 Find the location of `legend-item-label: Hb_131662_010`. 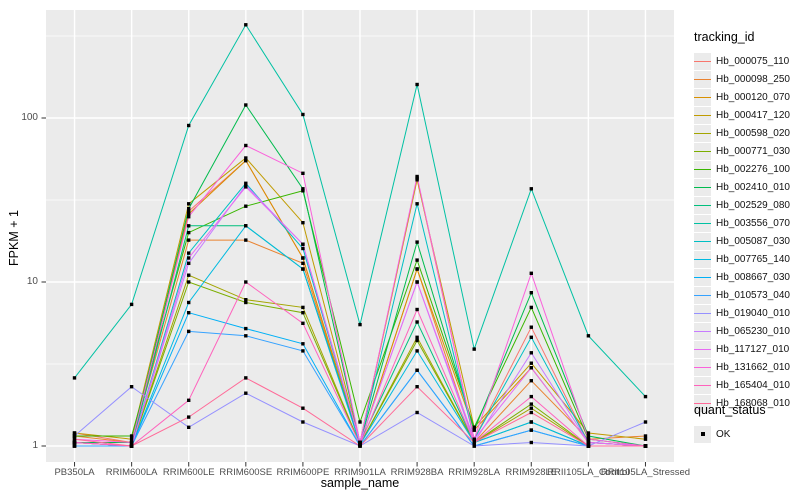

legend-item-label: Hb_131662_010 is located at coordinates (753, 367).